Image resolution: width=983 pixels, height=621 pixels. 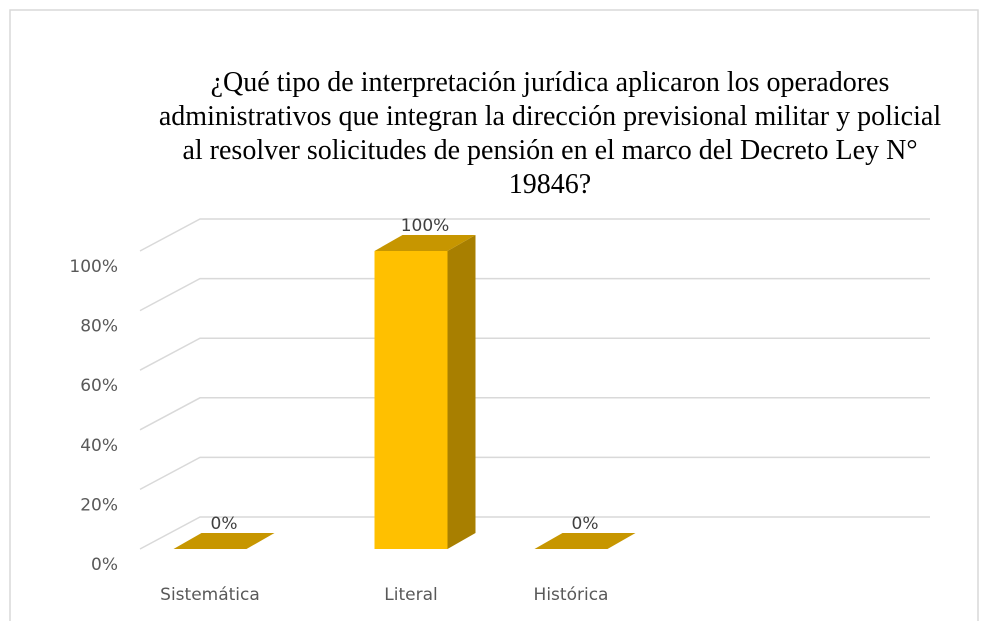 What do you see at coordinates (99, 505) in the screenshot?
I see `y-tick-label: 20%` at bounding box center [99, 505].